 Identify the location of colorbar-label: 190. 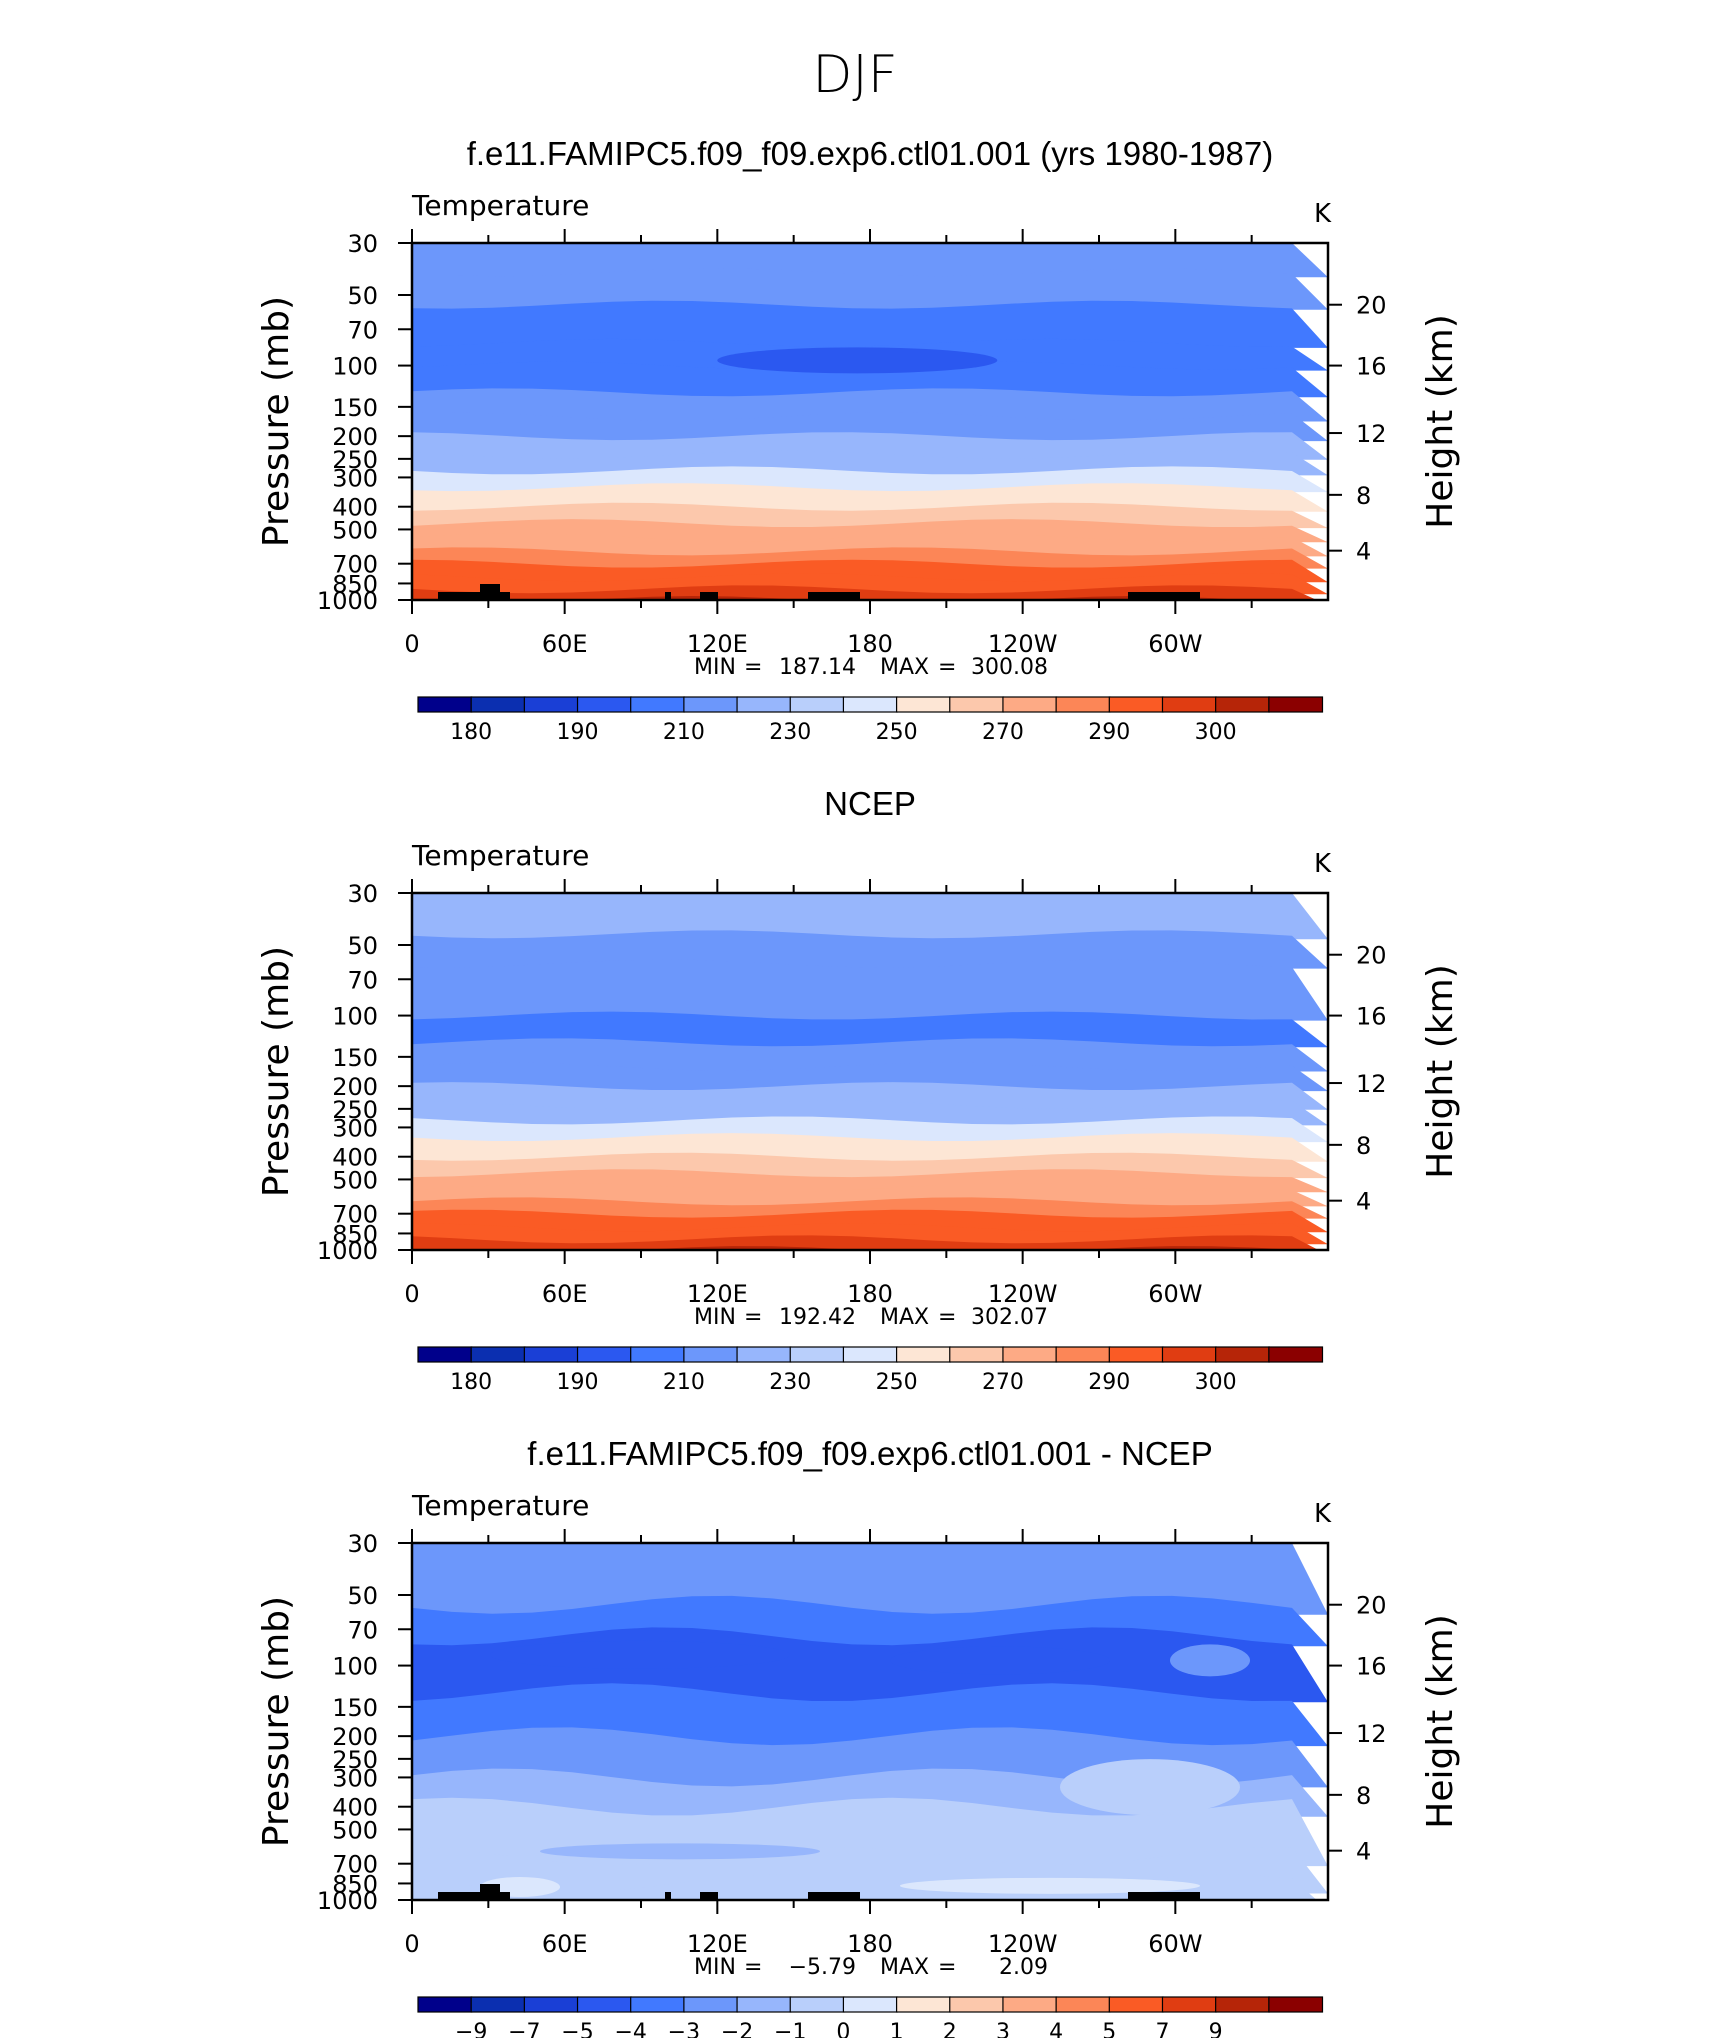
(578, 1382).